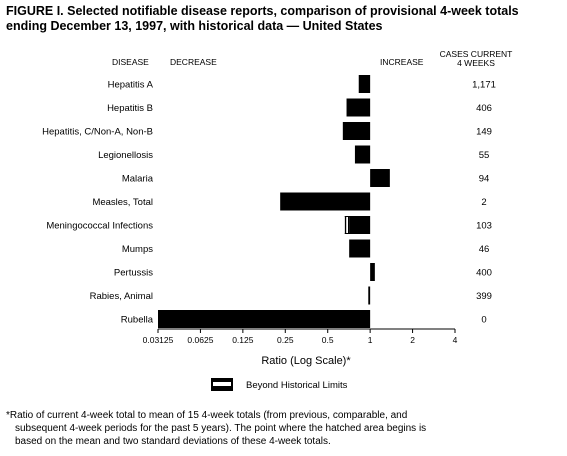 This screenshot has height=456, width=567. I want to click on bar-legionellosis, so click(362, 154).